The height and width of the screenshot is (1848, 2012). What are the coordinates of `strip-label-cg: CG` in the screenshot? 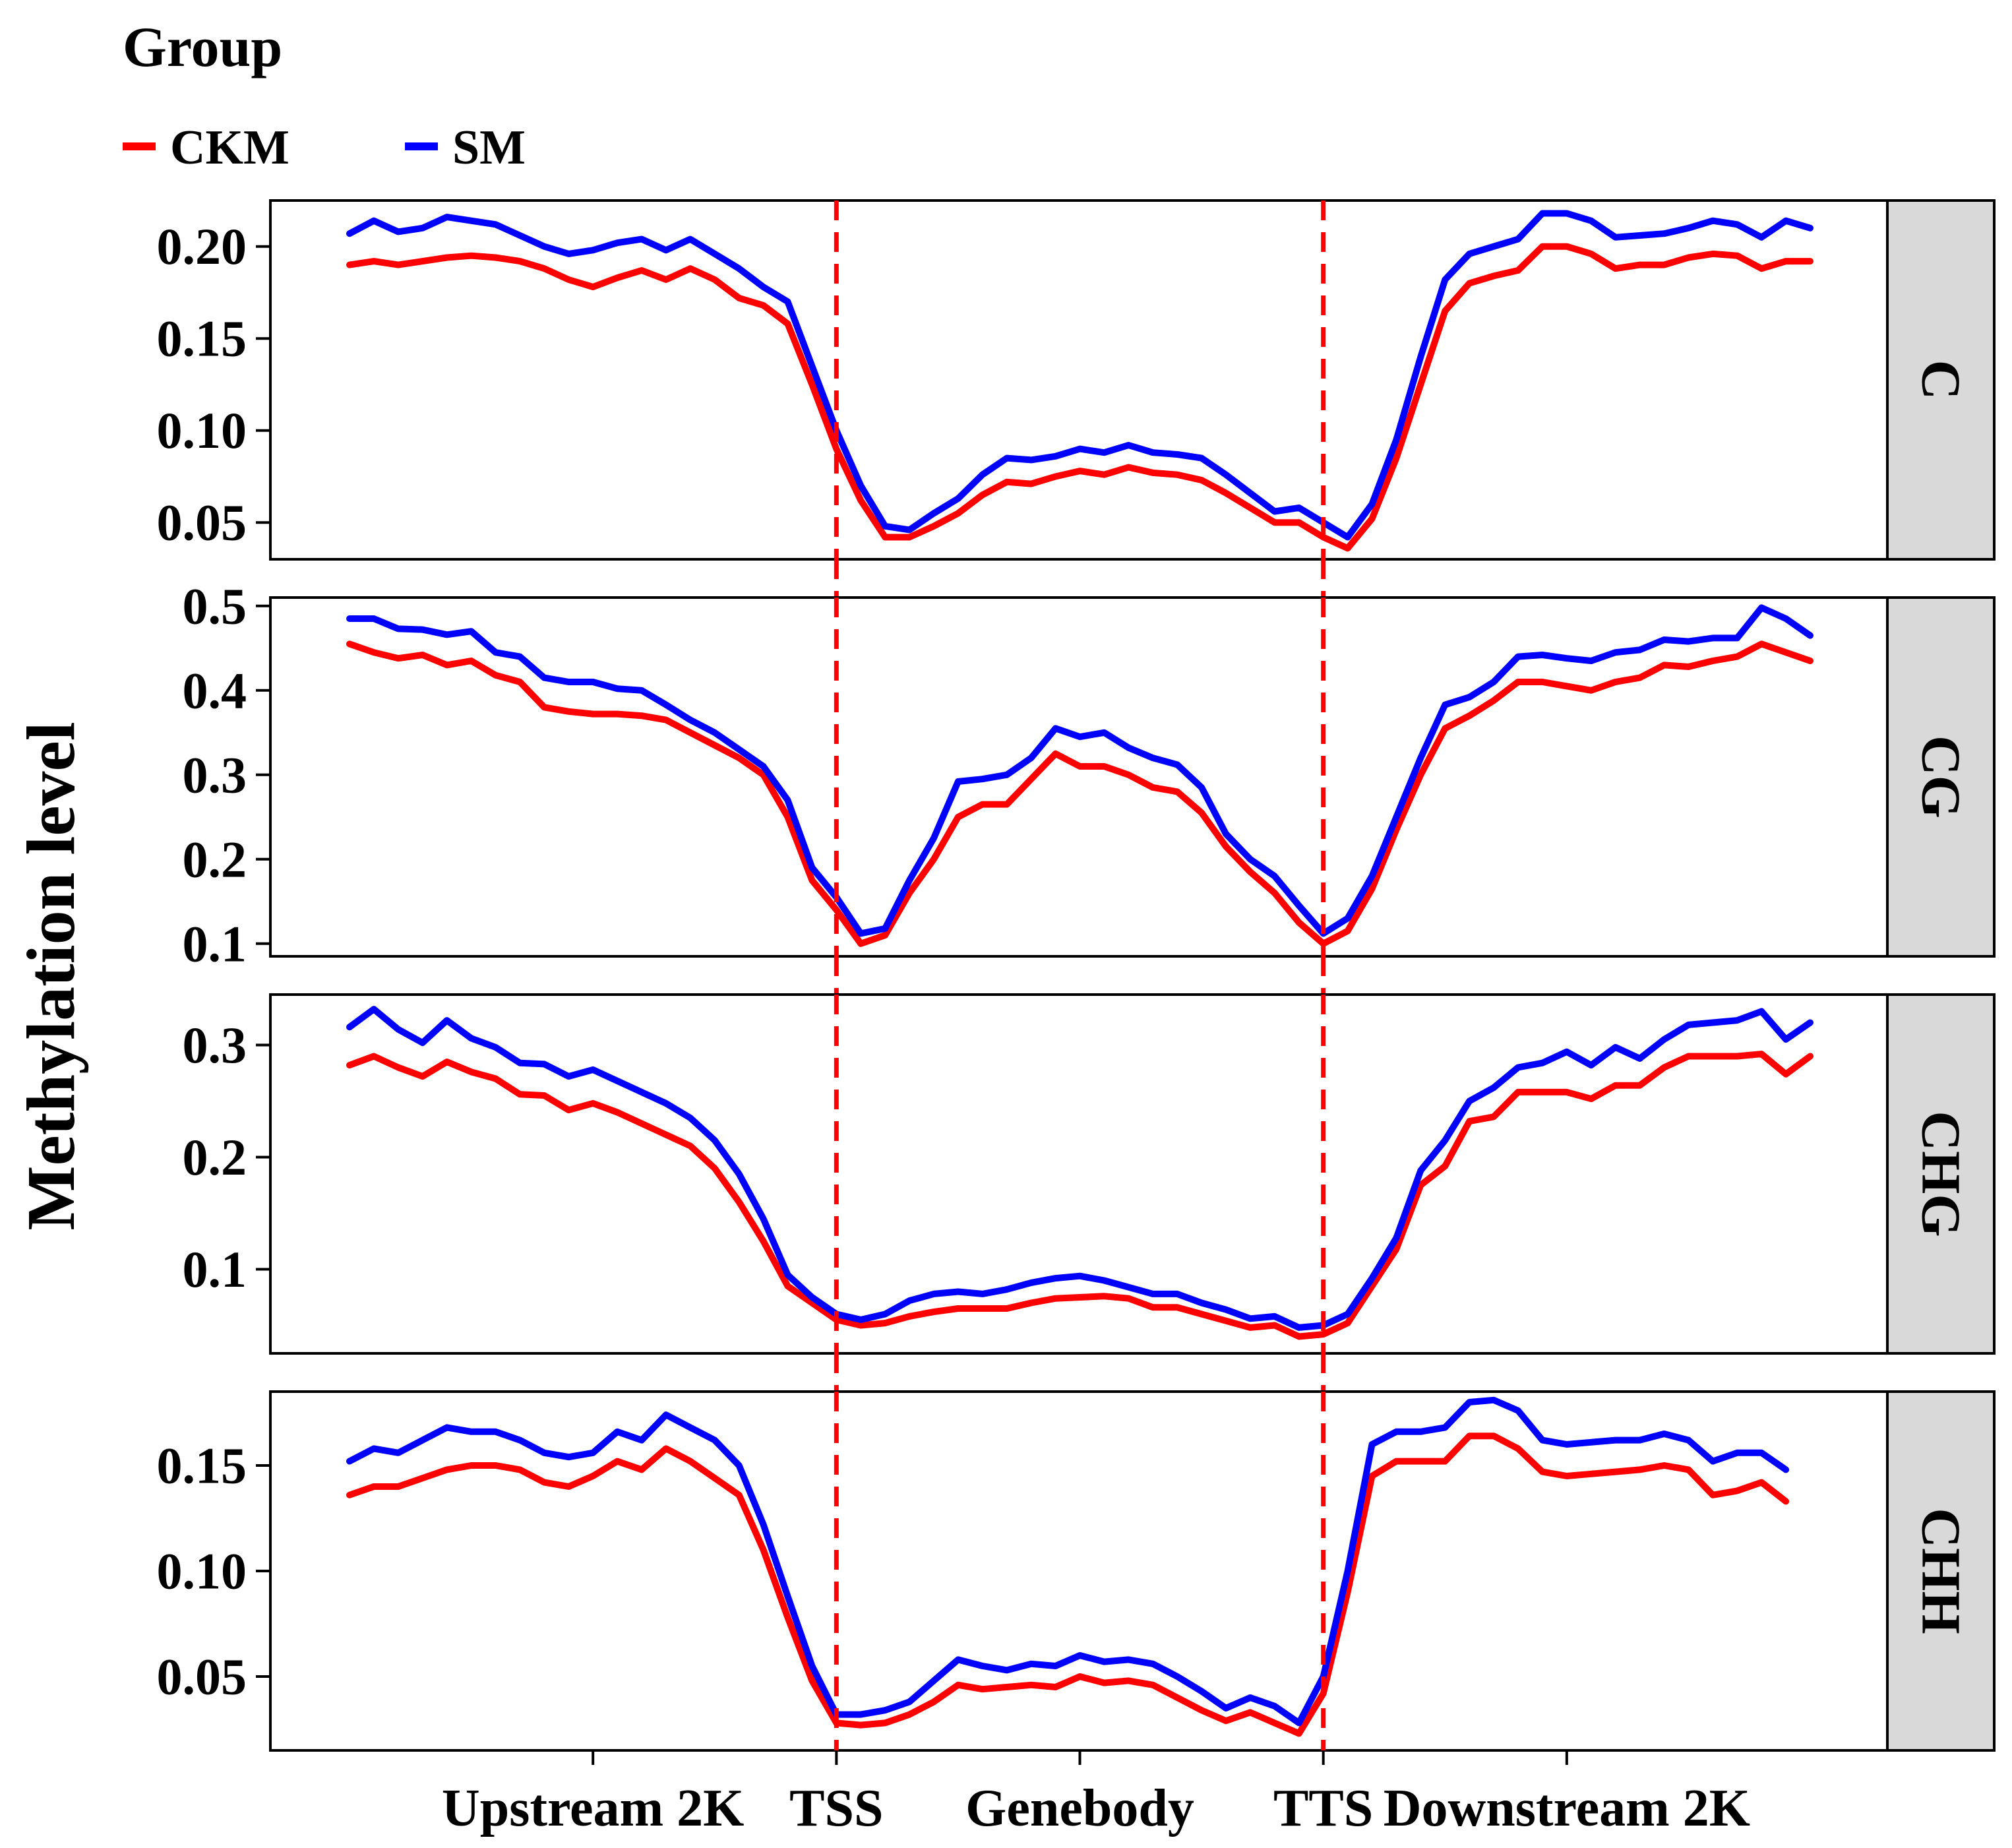 It's located at (1941, 776).